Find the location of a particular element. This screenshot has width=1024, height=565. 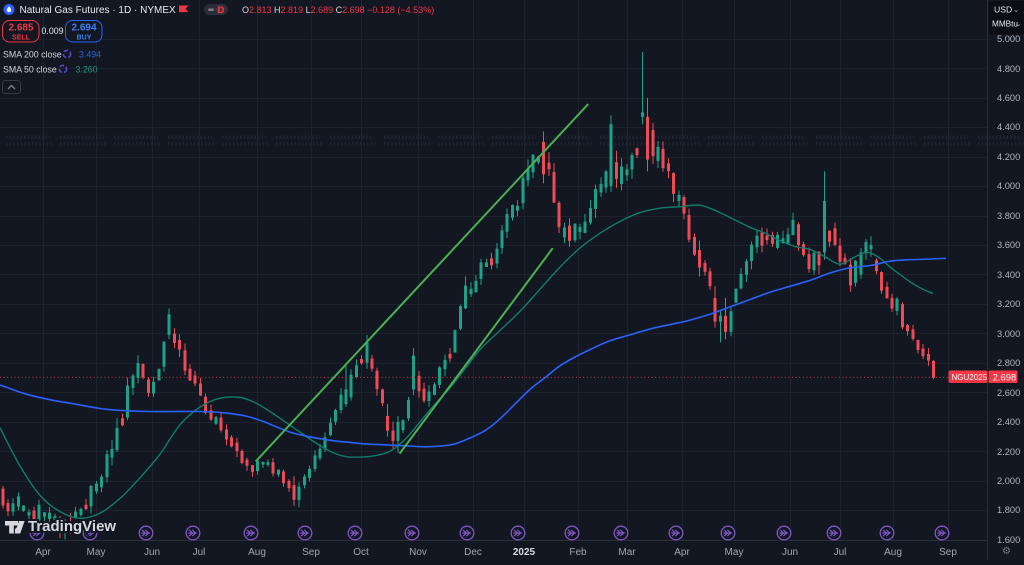

svg-text: 2025 is located at coordinates (524, 552).